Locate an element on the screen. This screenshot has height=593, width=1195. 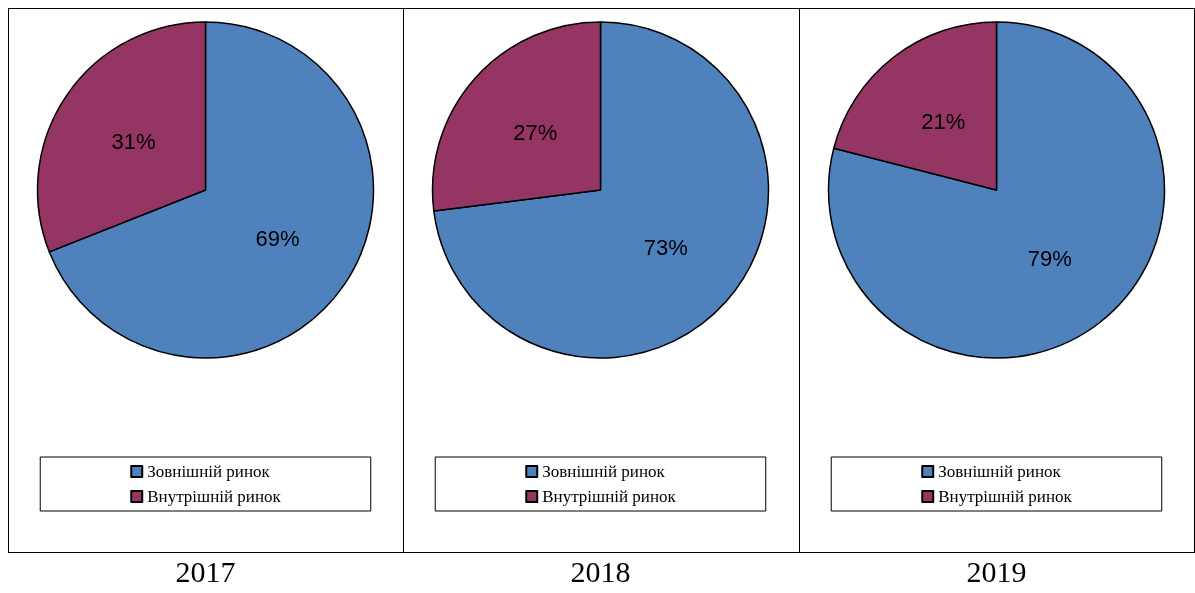
data-label: 21% is located at coordinates (942, 121).